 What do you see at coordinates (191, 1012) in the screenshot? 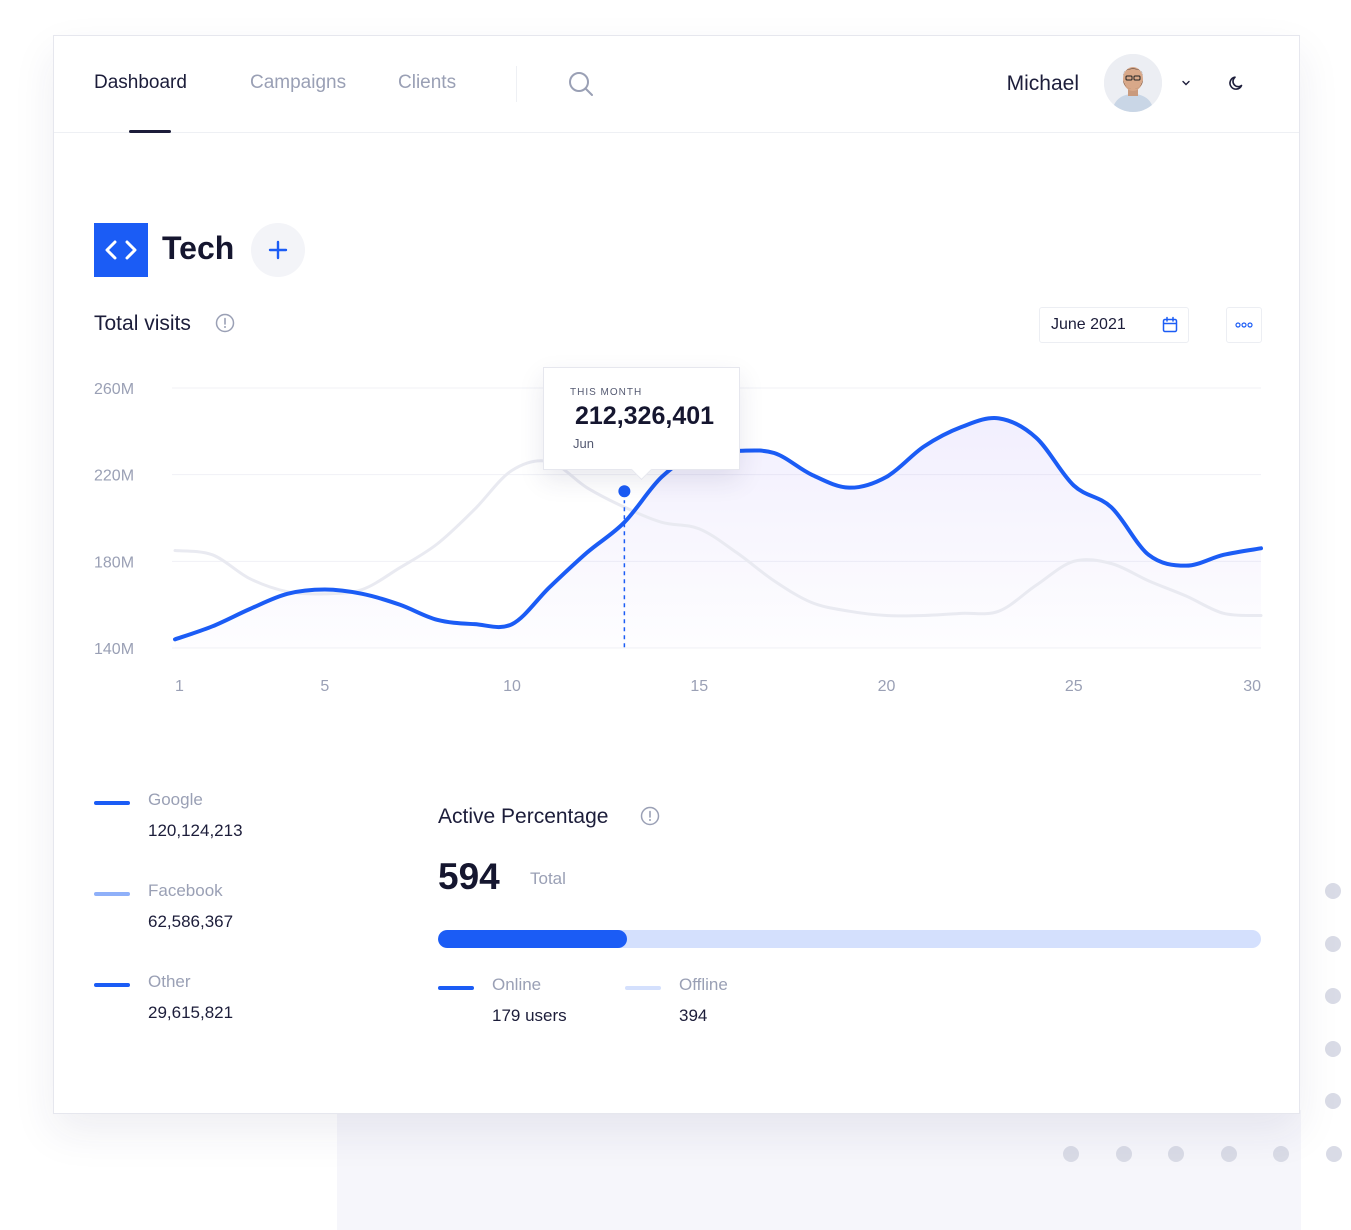
I see `legend-value: 29,615,821` at bounding box center [191, 1012].